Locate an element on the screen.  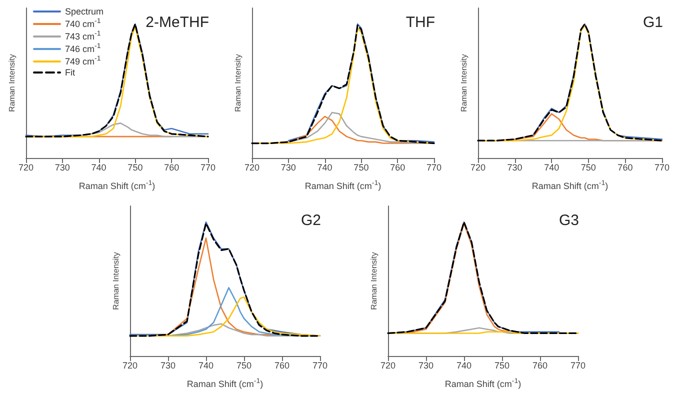
chart-title: G1 is located at coordinates (653, 22).